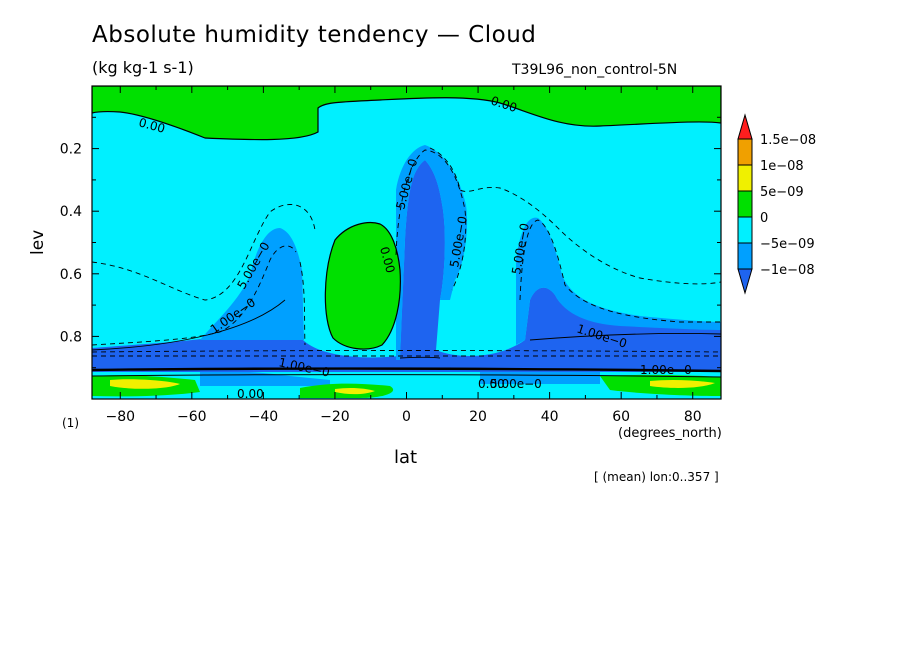 The height and width of the screenshot is (654, 904). Describe the element at coordinates (143, 67) in the screenshot. I see `chart-units: (kg kg-1 s-1)` at that location.